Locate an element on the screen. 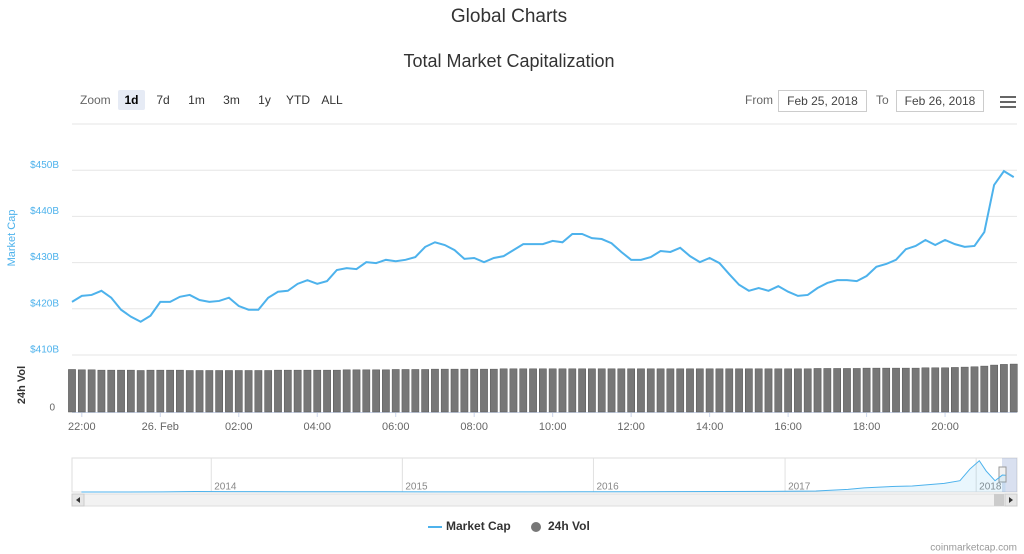 This screenshot has width=1024, height=554. zoom-button: 3m is located at coordinates (231, 100).